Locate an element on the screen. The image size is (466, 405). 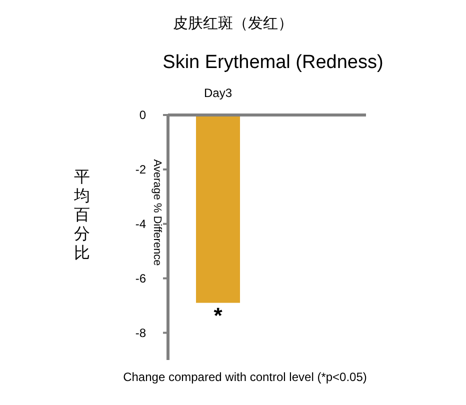
y-tick-label: -4 is located at coordinates (140, 223).